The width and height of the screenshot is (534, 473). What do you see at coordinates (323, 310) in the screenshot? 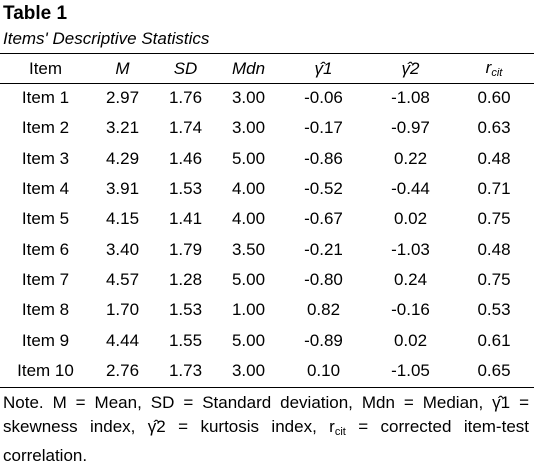
I see `cell-skewness: 0.82` at bounding box center [323, 310].